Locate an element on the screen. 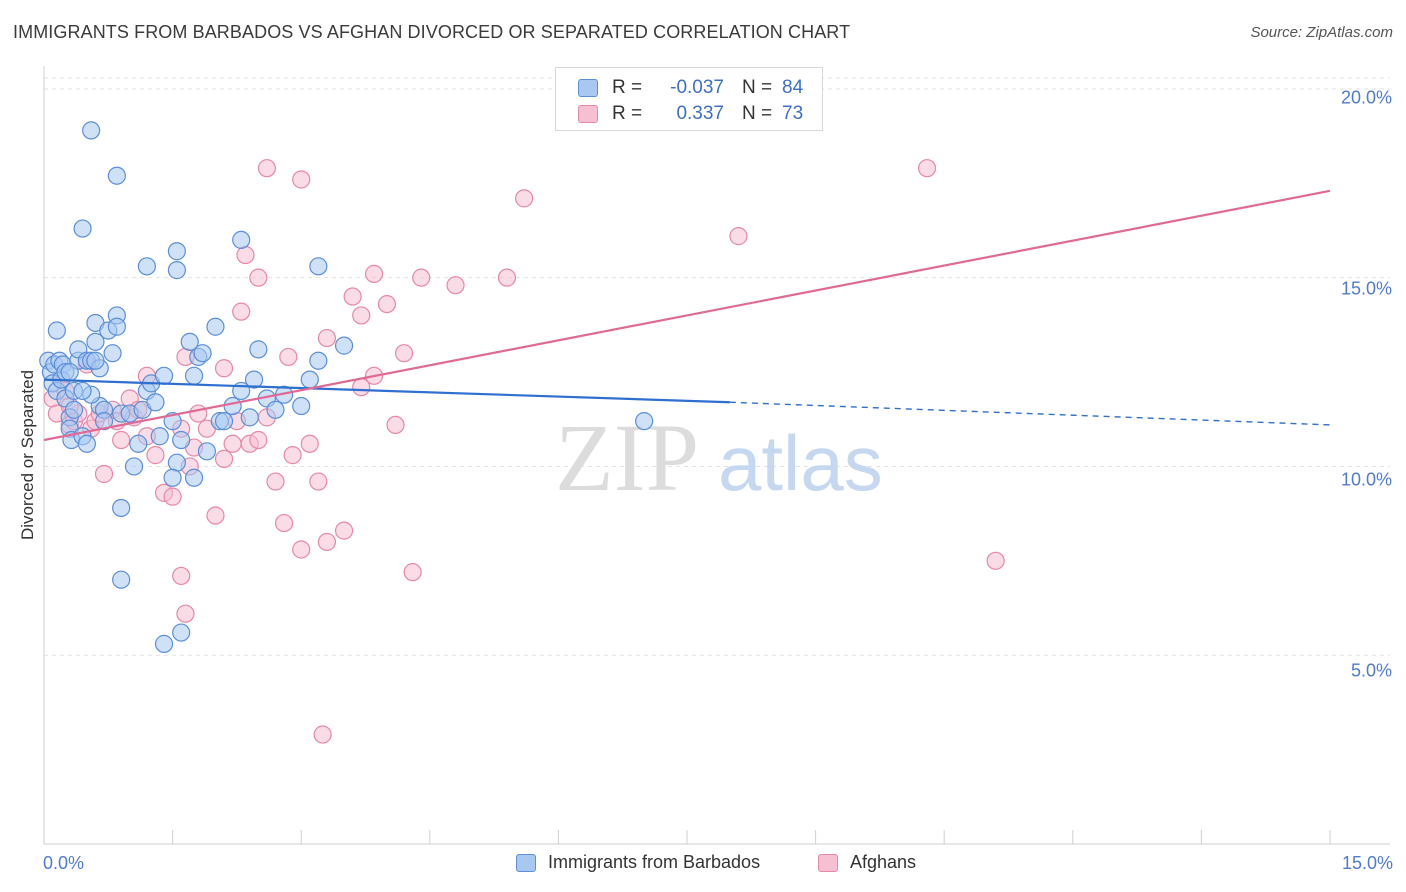 The width and height of the screenshot is (1406, 892). y-tick-15: 15.0% is located at coordinates (1366, 288).